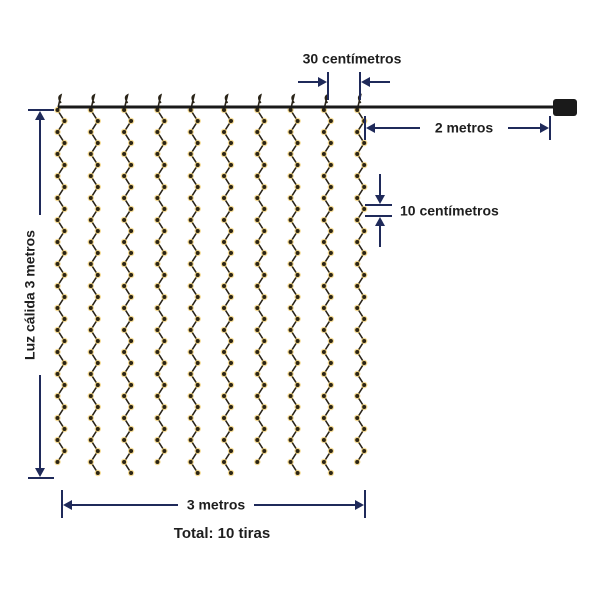 This screenshot has width=600, height=600. What do you see at coordinates (352, 59) in the screenshot?
I see `strand-spacing-label: 30 centímetros` at bounding box center [352, 59].